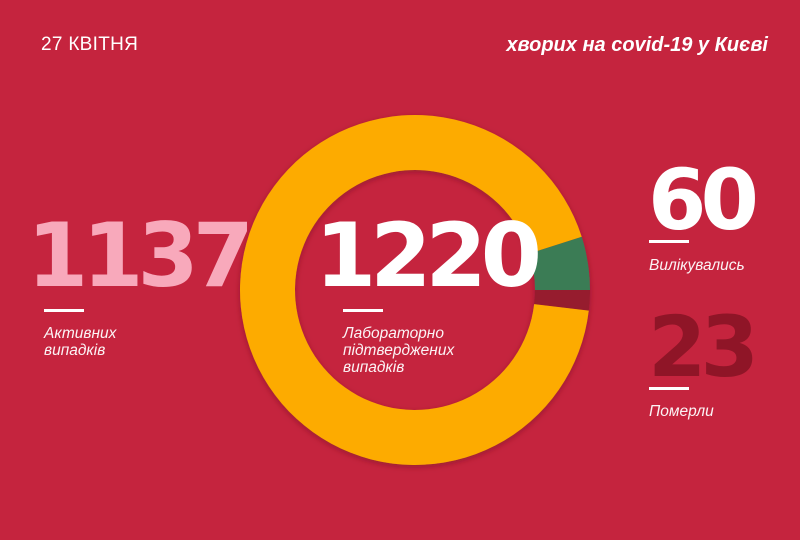 The width and height of the screenshot is (800, 540). I want to click on date-label: 27 КВІТНЯ, so click(90, 44).